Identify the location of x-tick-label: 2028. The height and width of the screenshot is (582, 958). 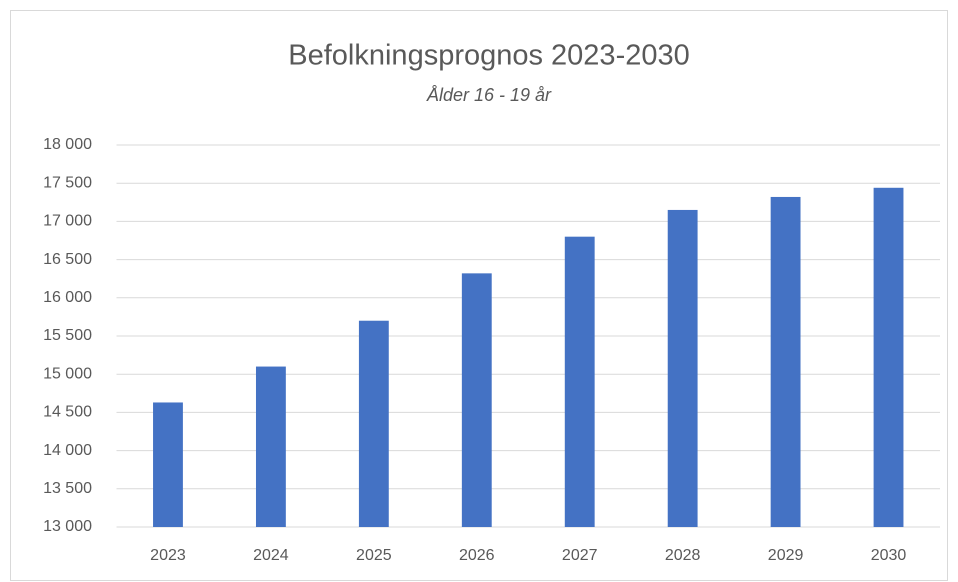
(683, 555).